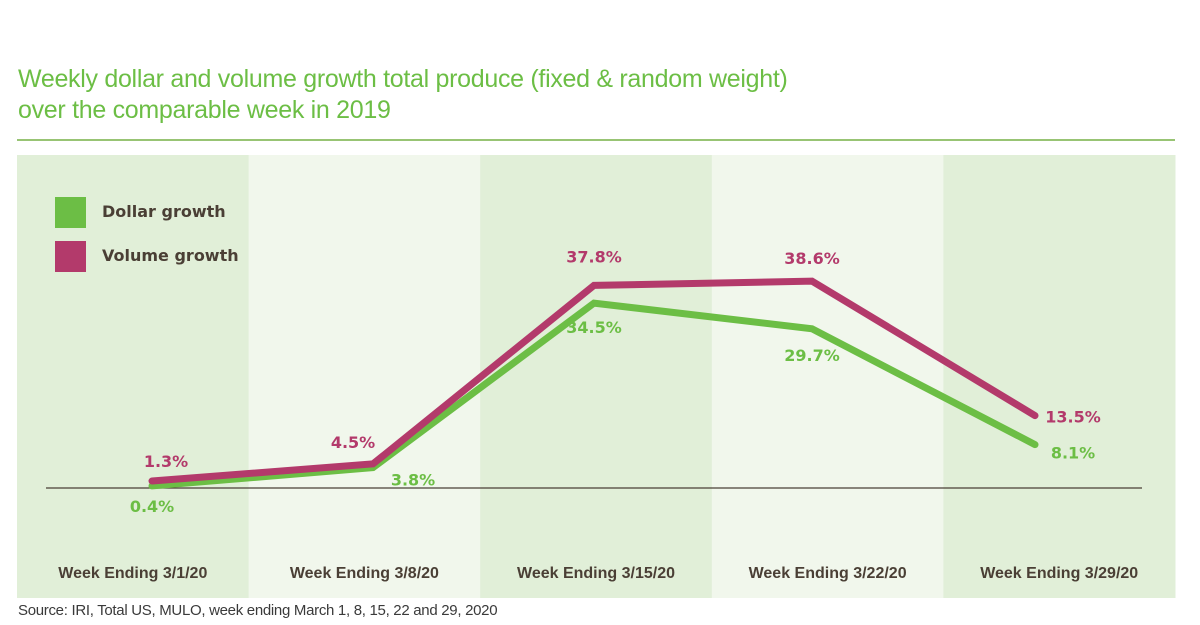  I want to click on legend-swatch-dollar-growth, so click(70, 212).